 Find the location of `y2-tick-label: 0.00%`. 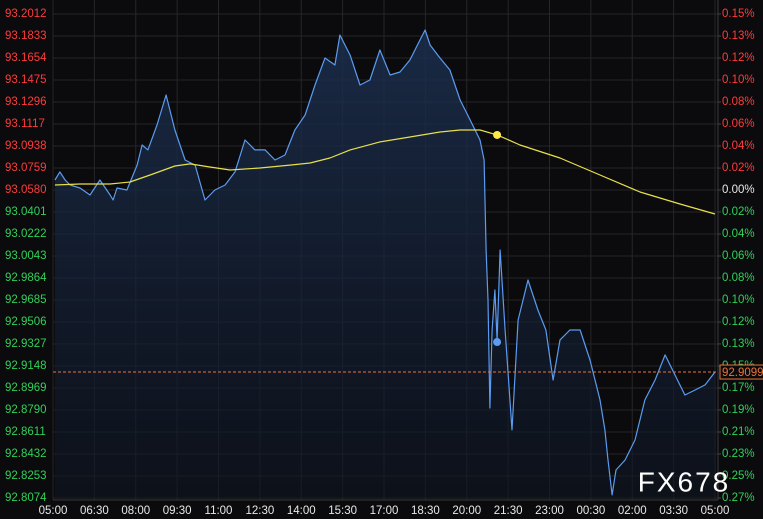

y2-tick-label: 0.00% is located at coordinates (738, 190).